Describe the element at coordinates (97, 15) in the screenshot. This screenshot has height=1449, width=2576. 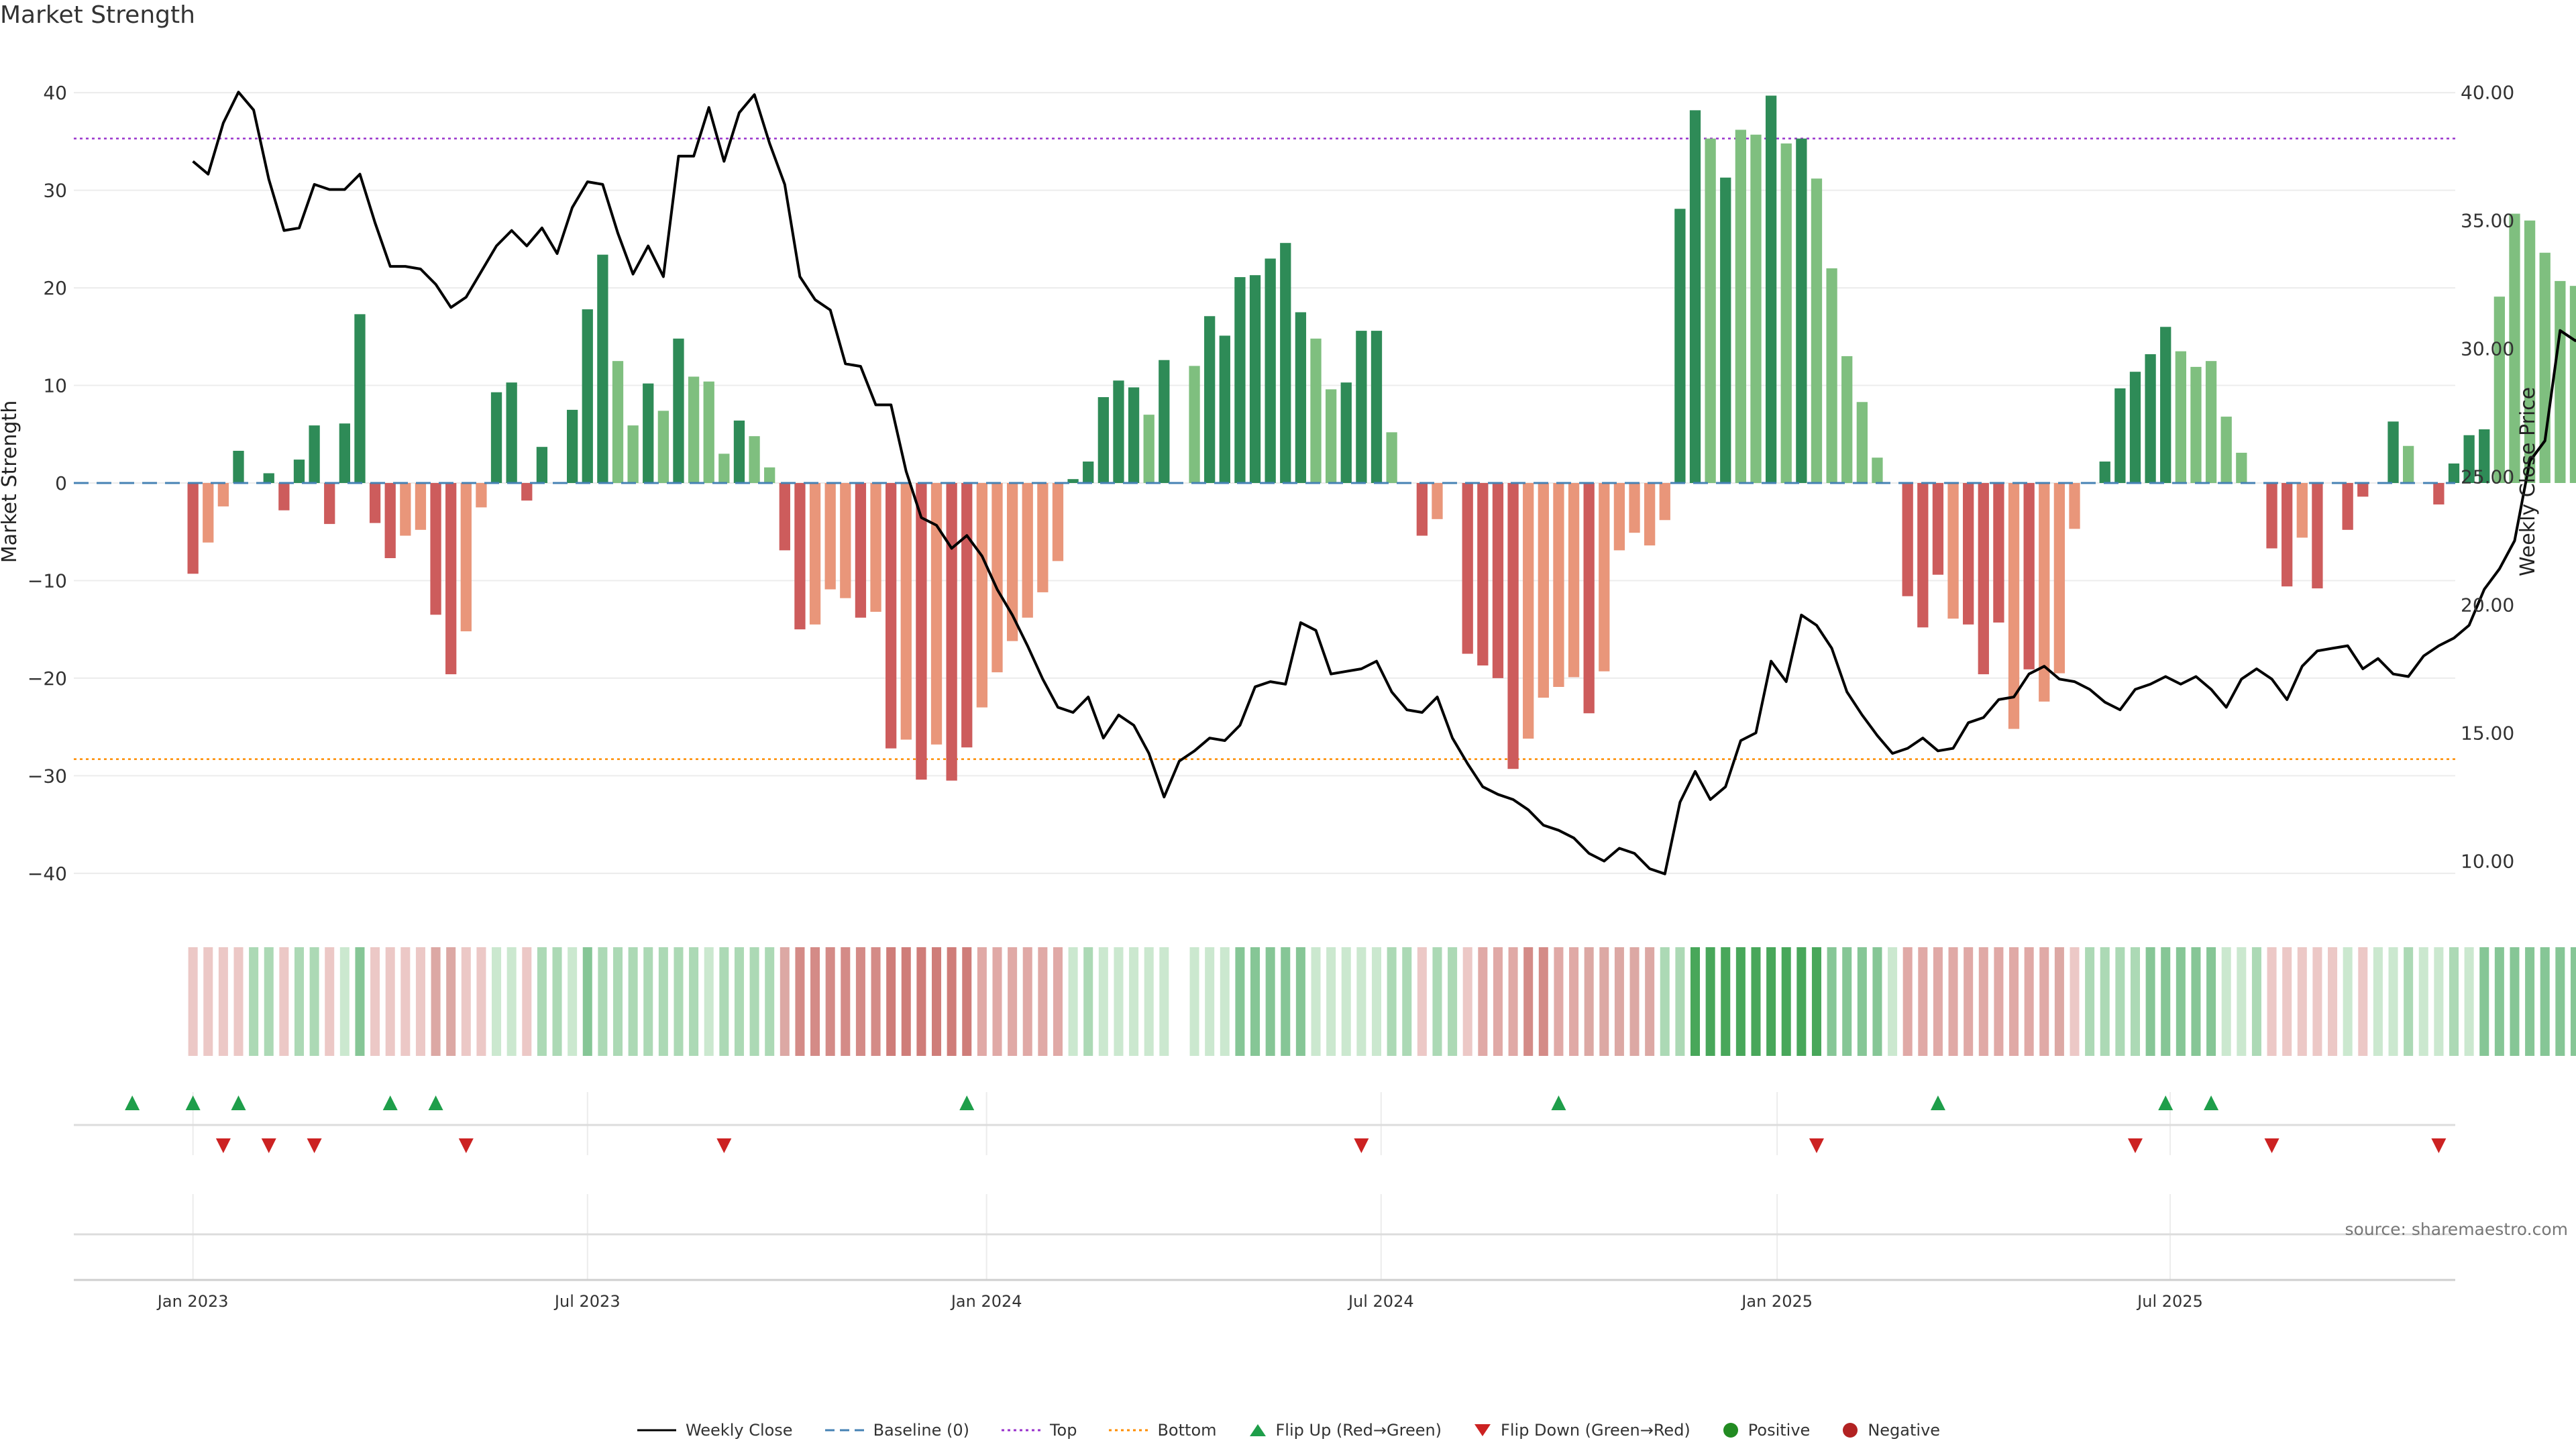
I see `chart-title: Market Strength` at that location.